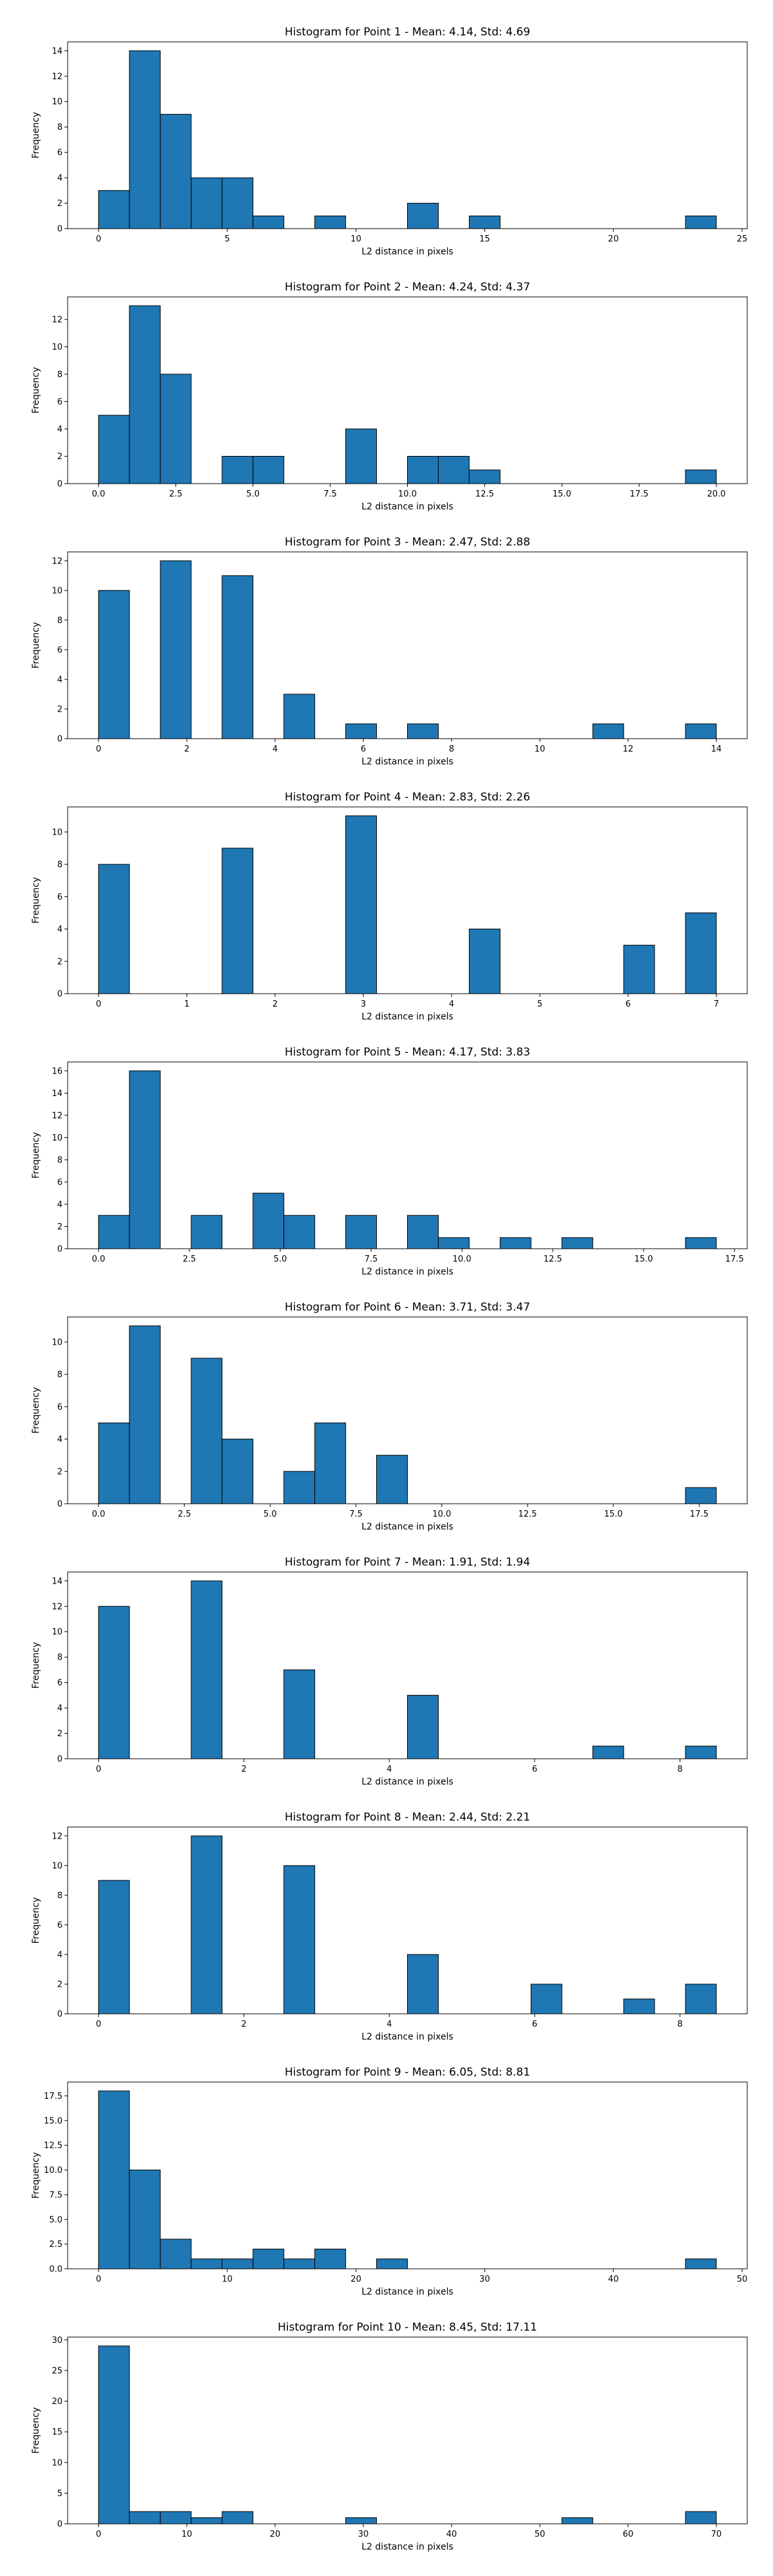  What do you see at coordinates (716, 749) in the screenshot?
I see `x-tick-label: 14` at bounding box center [716, 749].